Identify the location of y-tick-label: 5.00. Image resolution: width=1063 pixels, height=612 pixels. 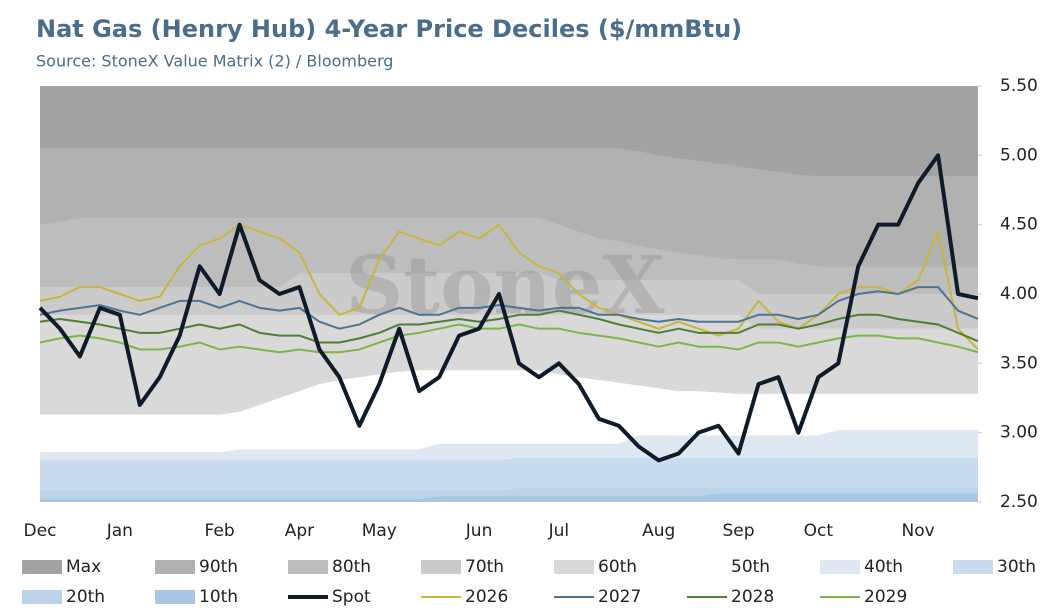
(1019, 155).